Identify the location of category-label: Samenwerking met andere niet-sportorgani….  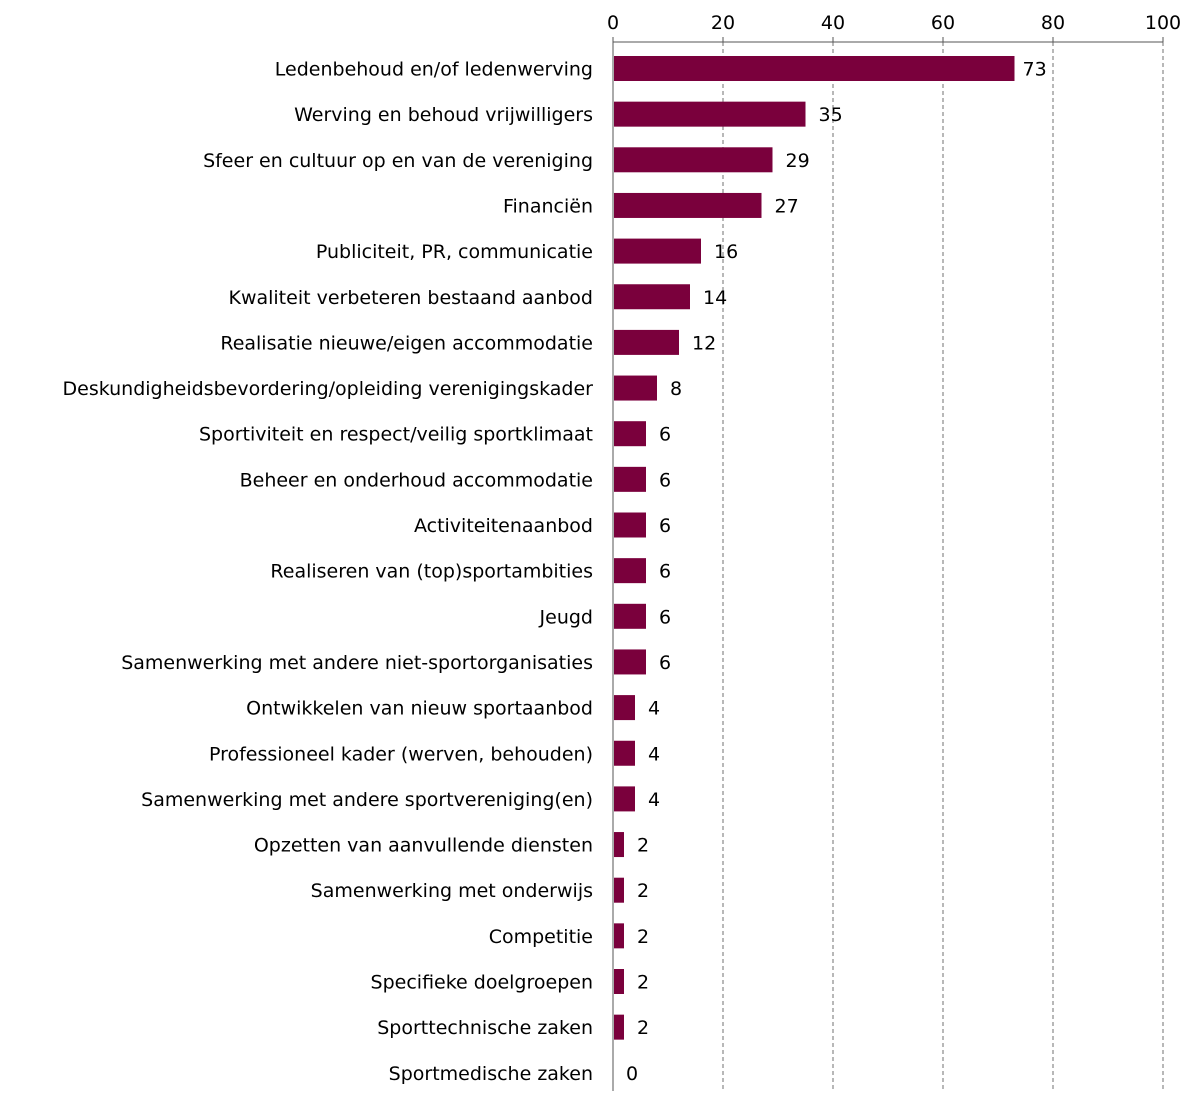
(357, 663).